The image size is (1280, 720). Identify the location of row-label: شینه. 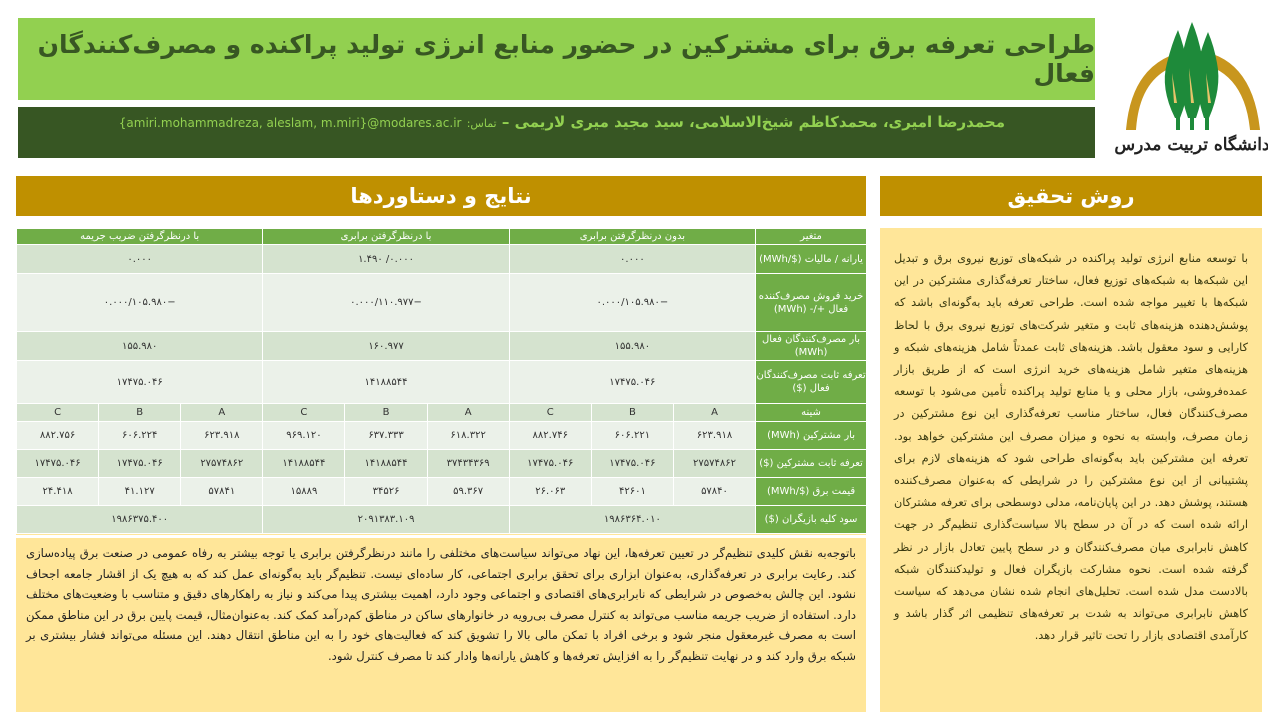
(811, 412).